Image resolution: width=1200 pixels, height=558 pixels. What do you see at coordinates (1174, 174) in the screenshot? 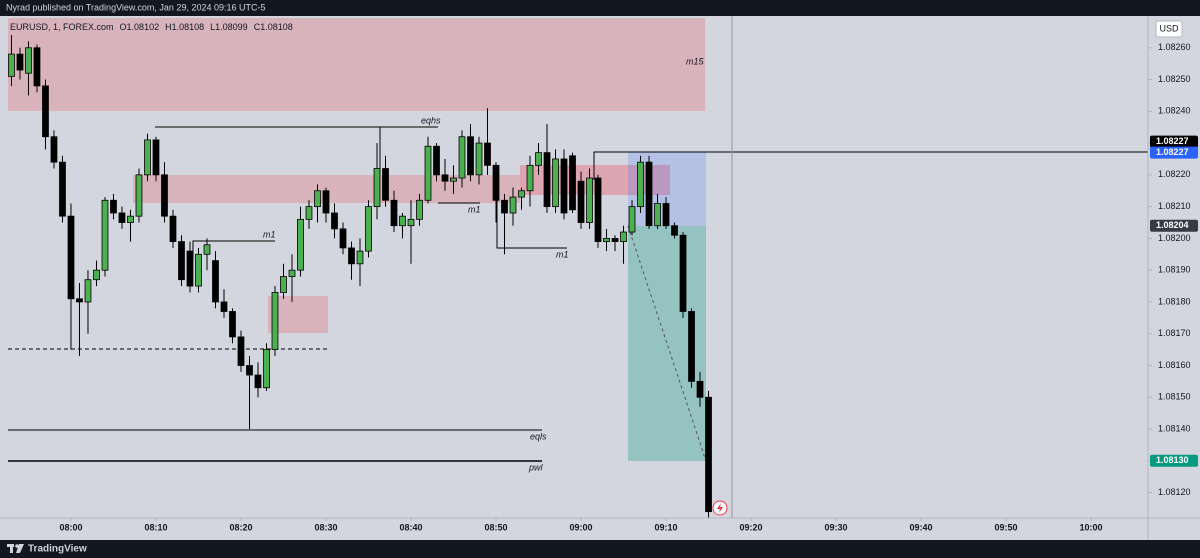
I see `y-tick-label: 1.08220` at bounding box center [1174, 174].